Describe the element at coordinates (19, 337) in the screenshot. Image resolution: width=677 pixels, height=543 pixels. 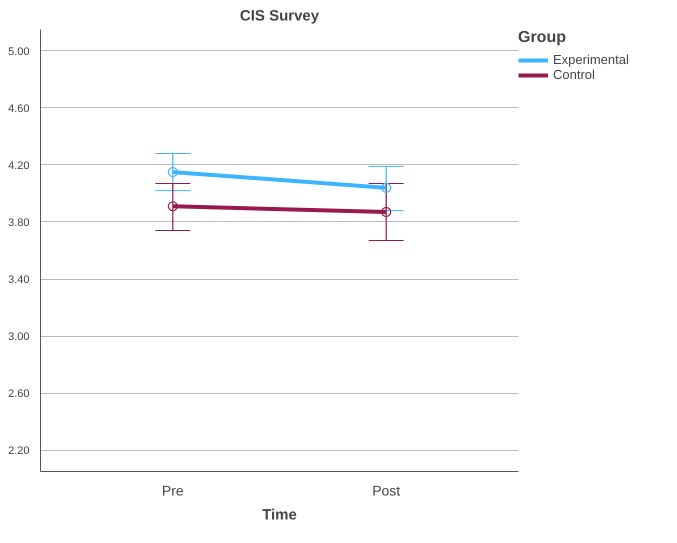
I see `y-tick-label: 3.00` at that location.